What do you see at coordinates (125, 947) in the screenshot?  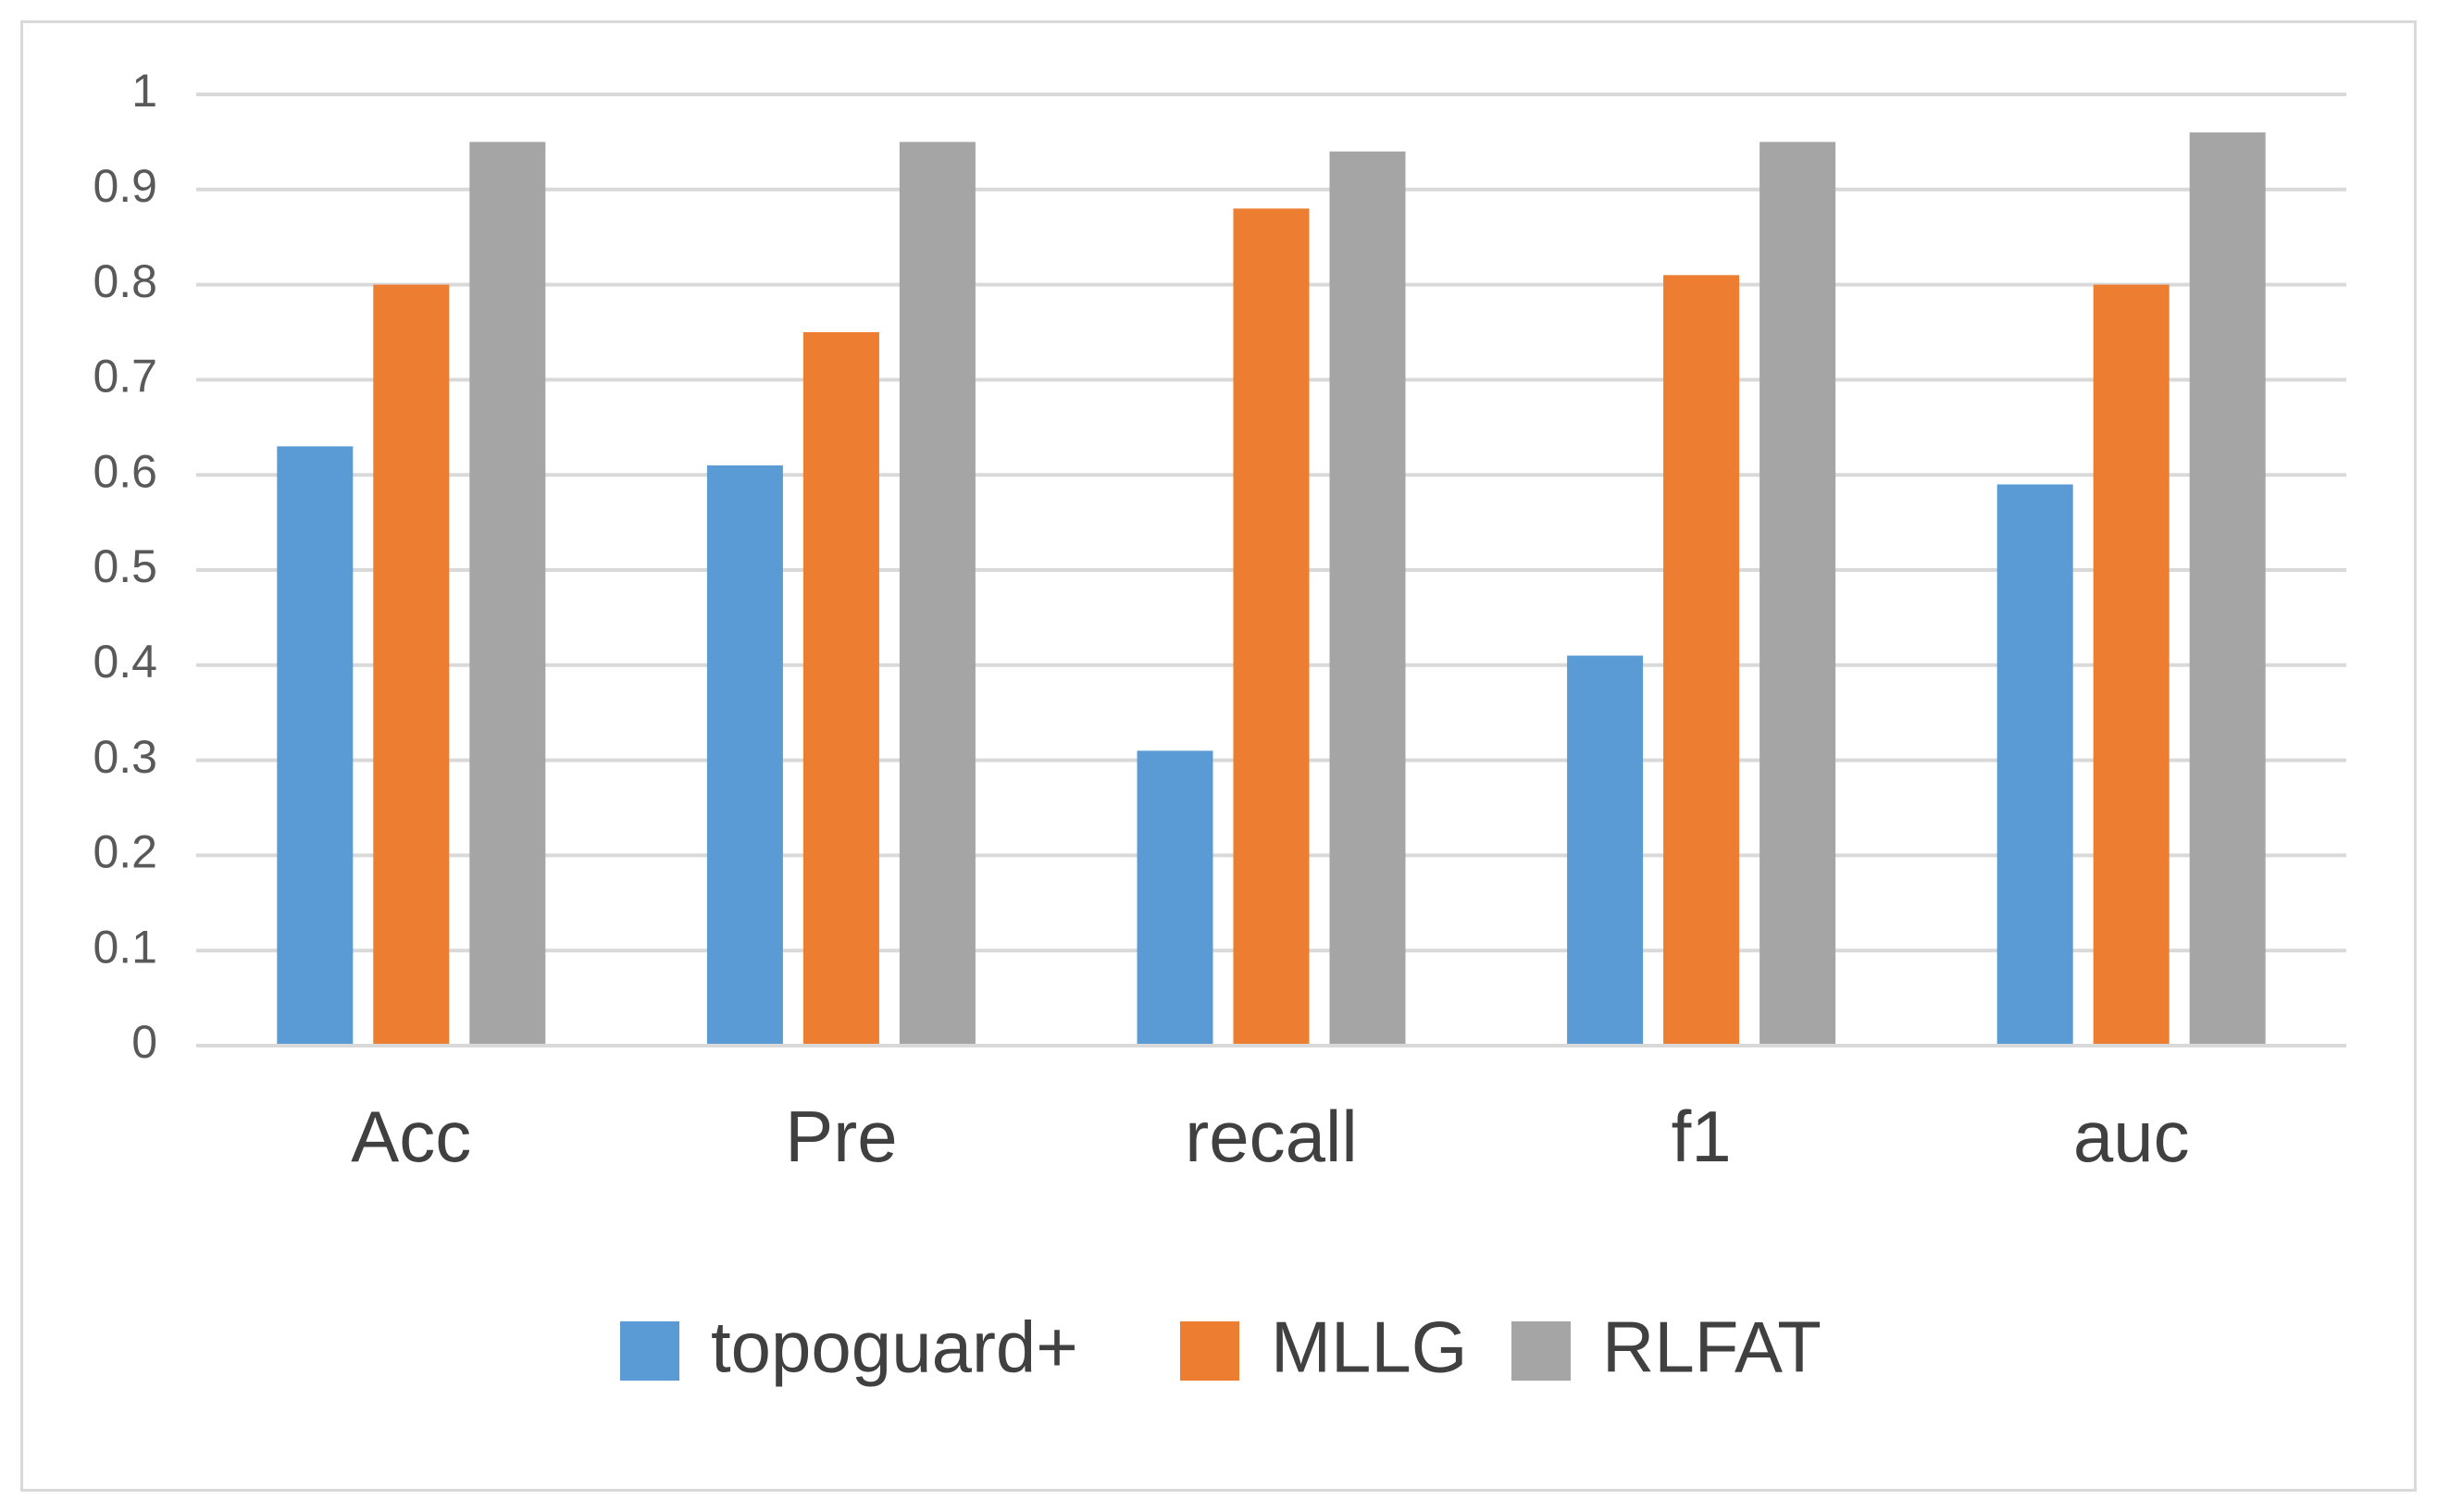 I see `y-tick-label: 0.1` at bounding box center [125, 947].